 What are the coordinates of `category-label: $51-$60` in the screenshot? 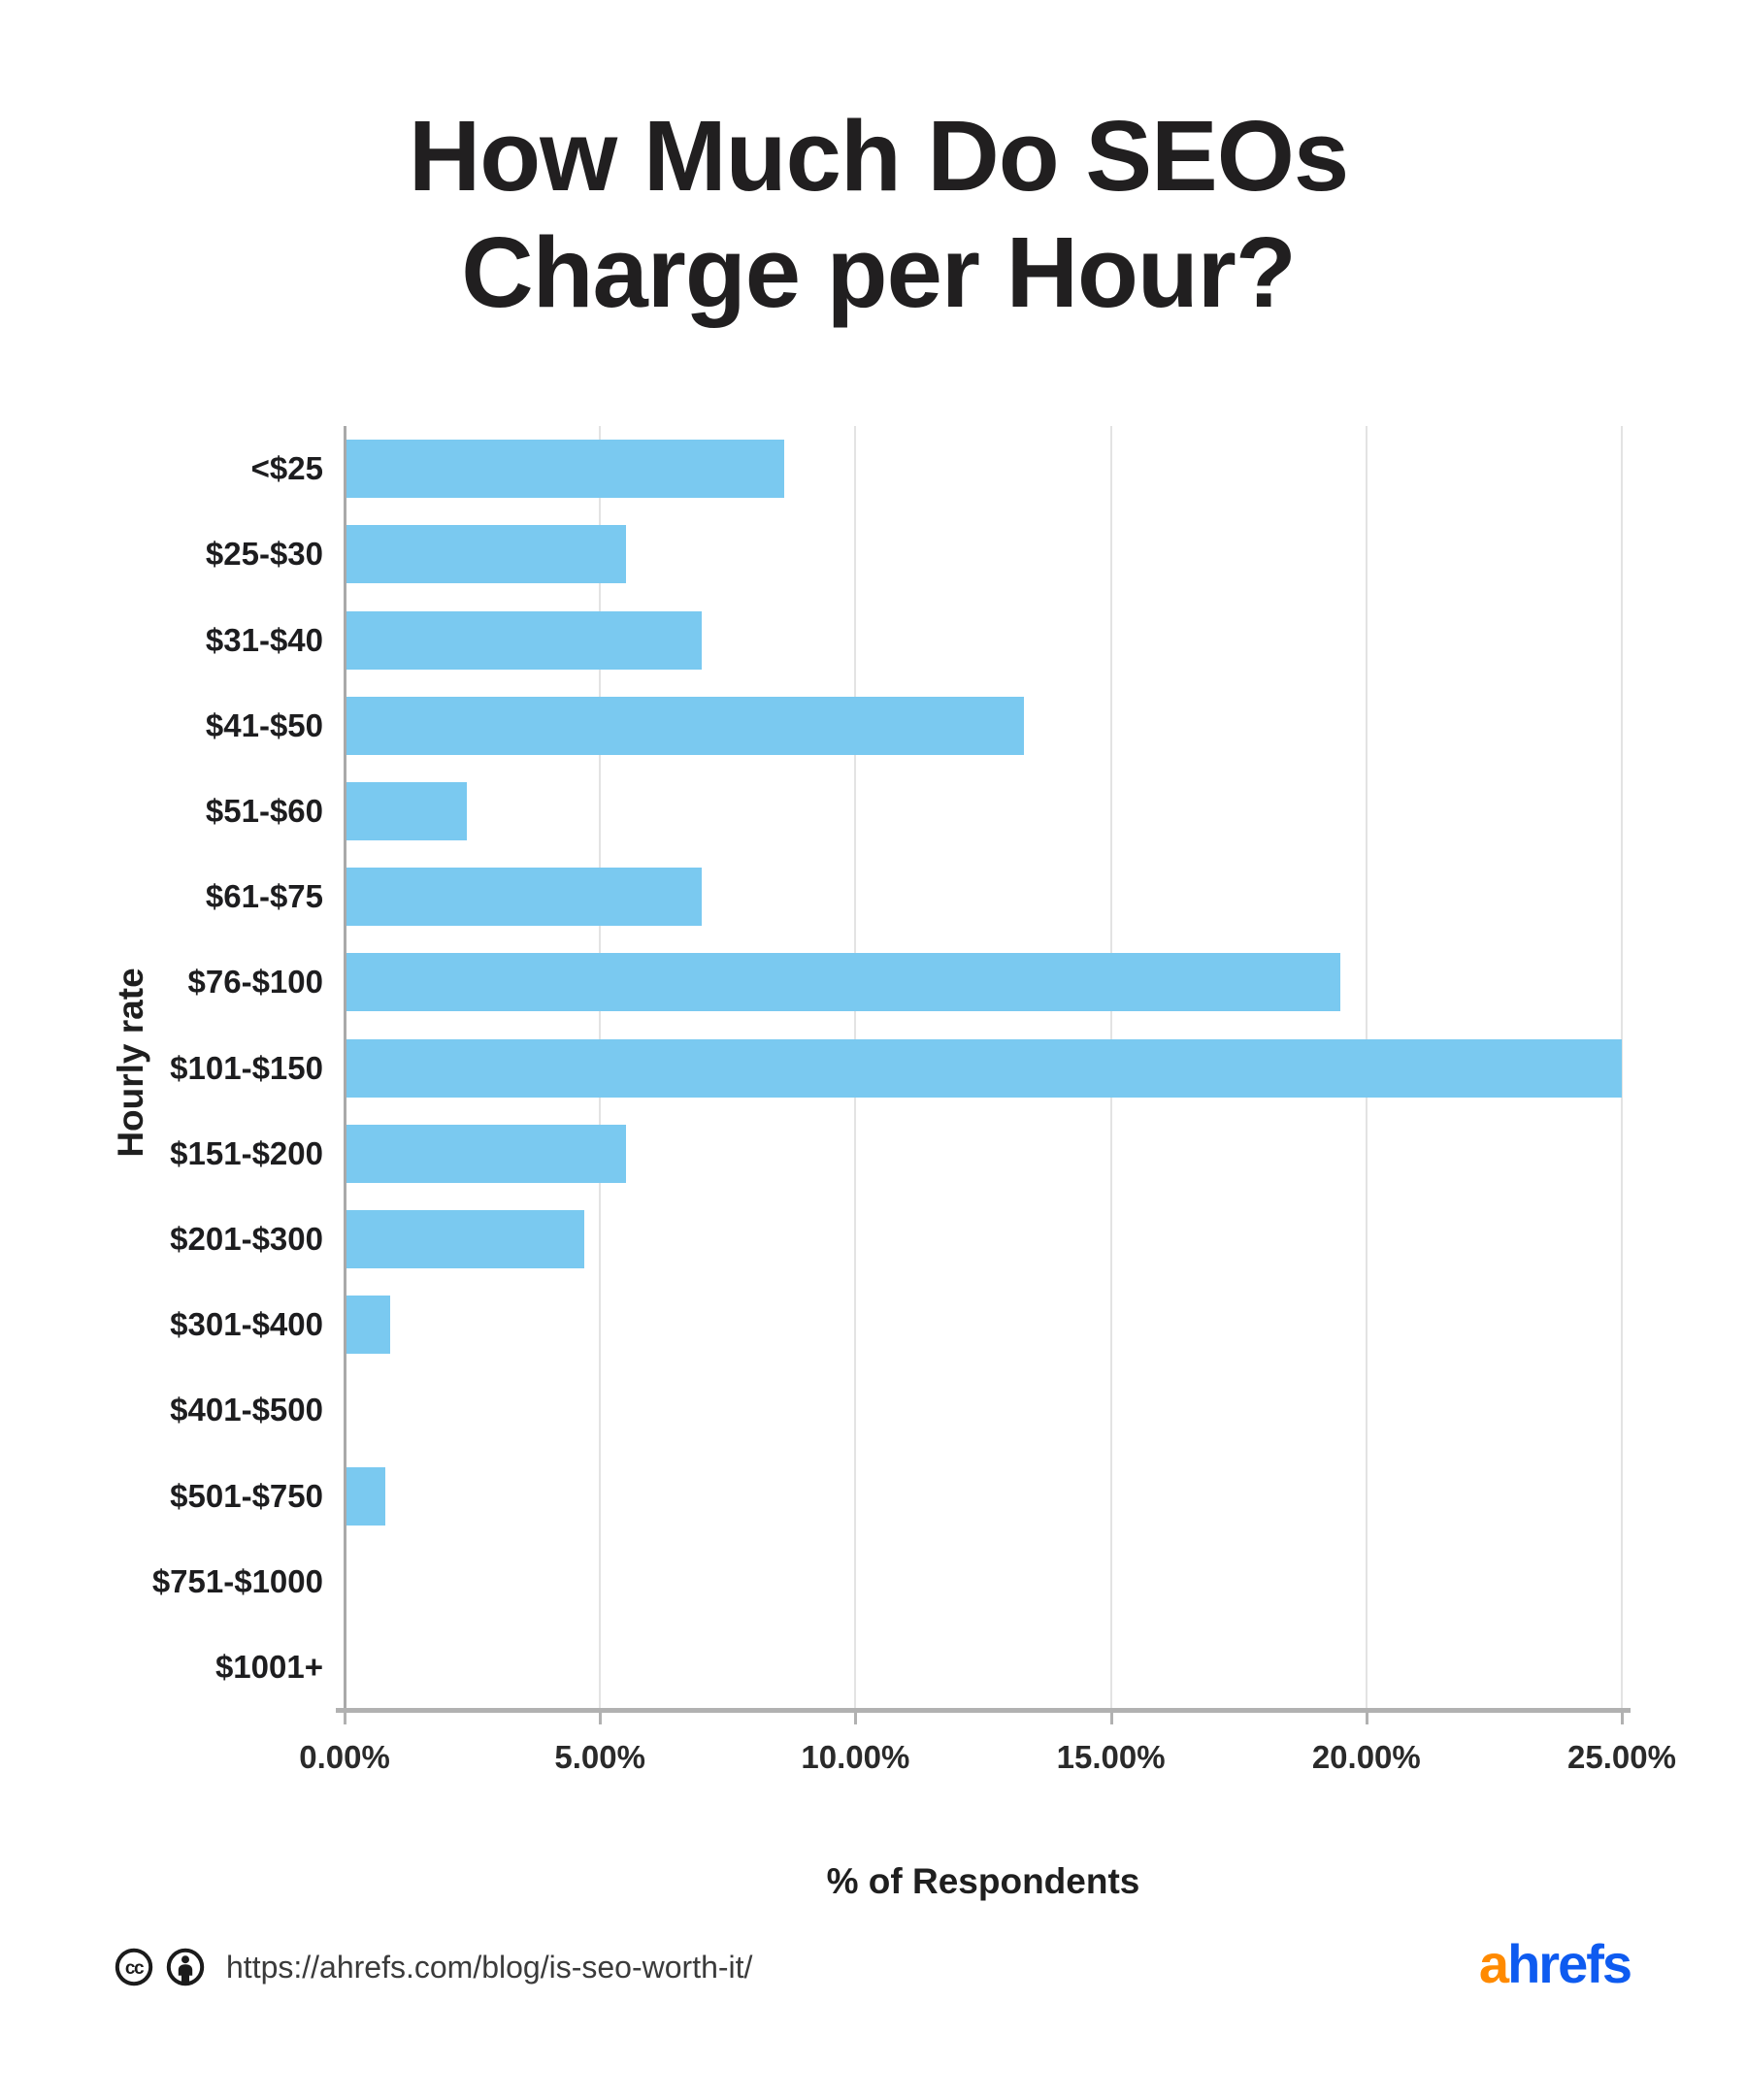 It's located at (264, 810).